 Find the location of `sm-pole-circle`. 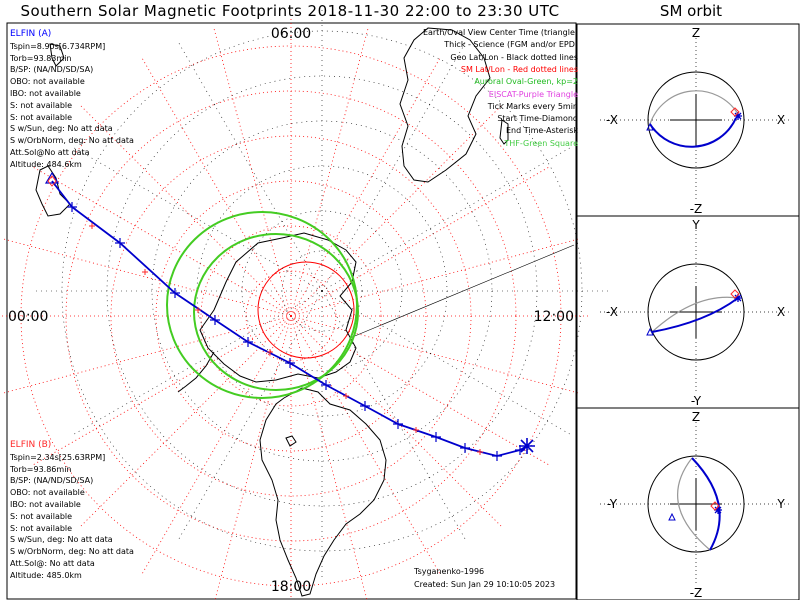

sm-pole-circle is located at coordinates (306, 310).